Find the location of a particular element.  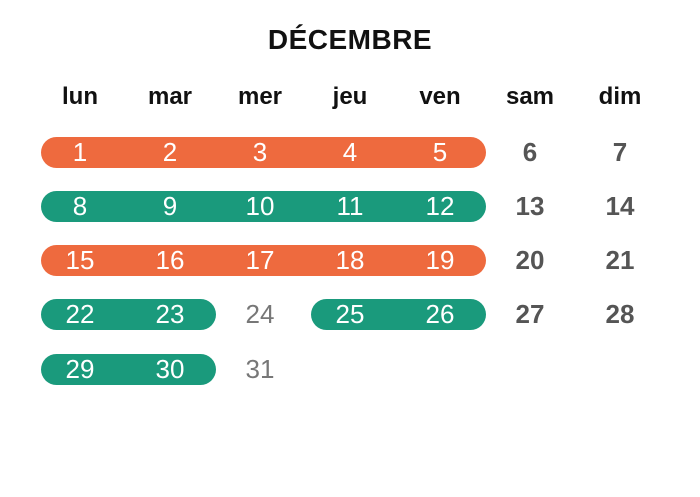

weekday-lun: lun is located at coordinates (80, 96).